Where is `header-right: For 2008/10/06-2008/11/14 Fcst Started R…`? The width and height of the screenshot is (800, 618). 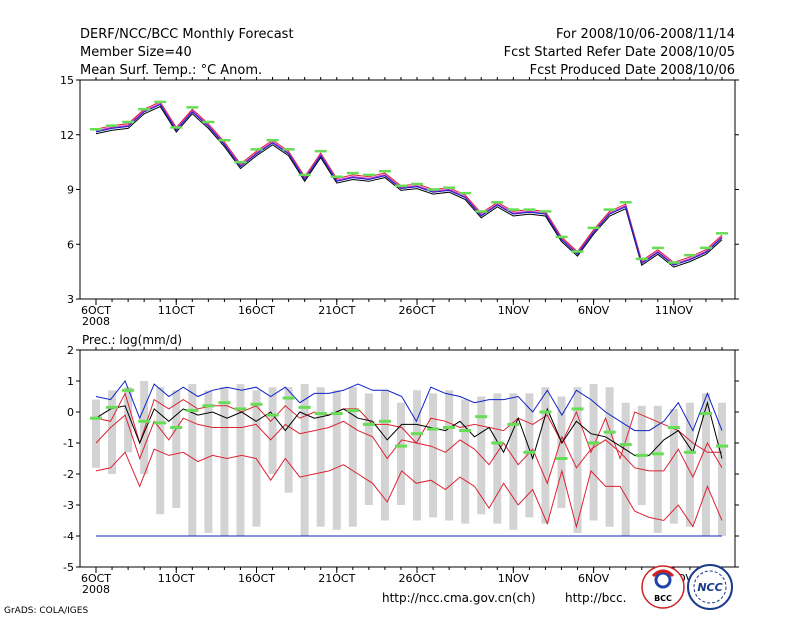 header-right: For 2008/10/06-2008/11/14 Fcst Started R… is located at coordinates (619, 52).